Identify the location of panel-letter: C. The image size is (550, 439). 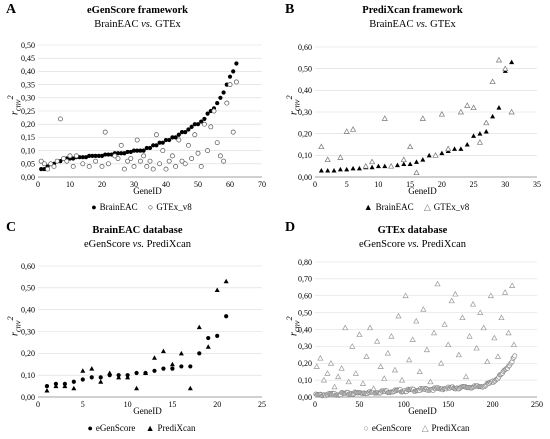
(11, 227).